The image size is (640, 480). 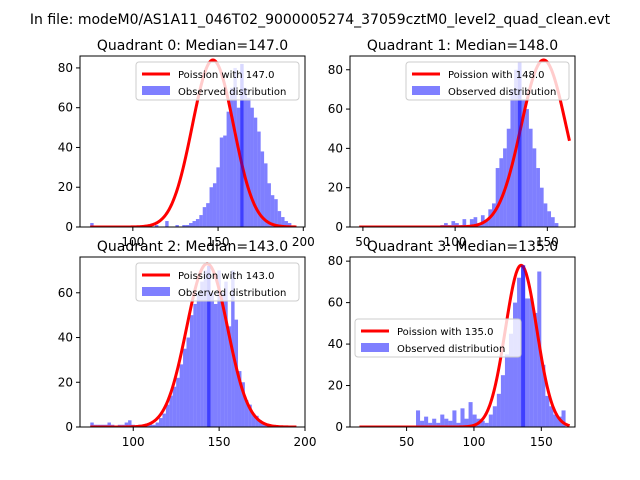 I want to click on x-tick-label: 50, so click(x=406, y=442).